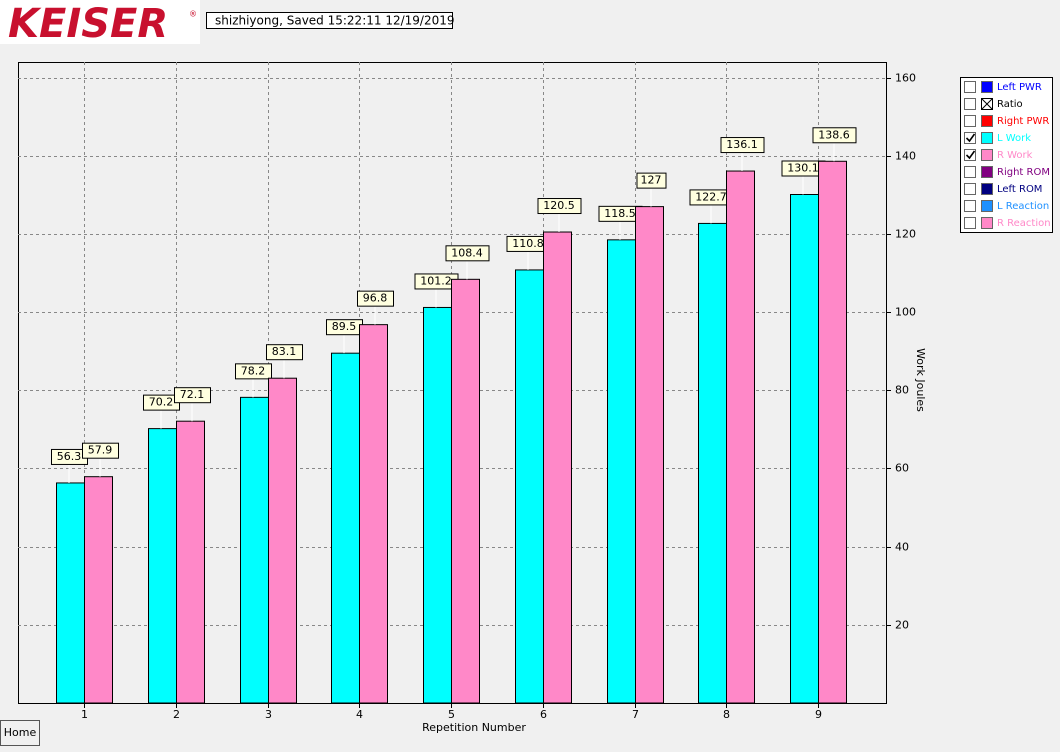 The height and width of the screenshot is (752, 1060). I want to click on x-tick-label: 4, so click(359, 714).